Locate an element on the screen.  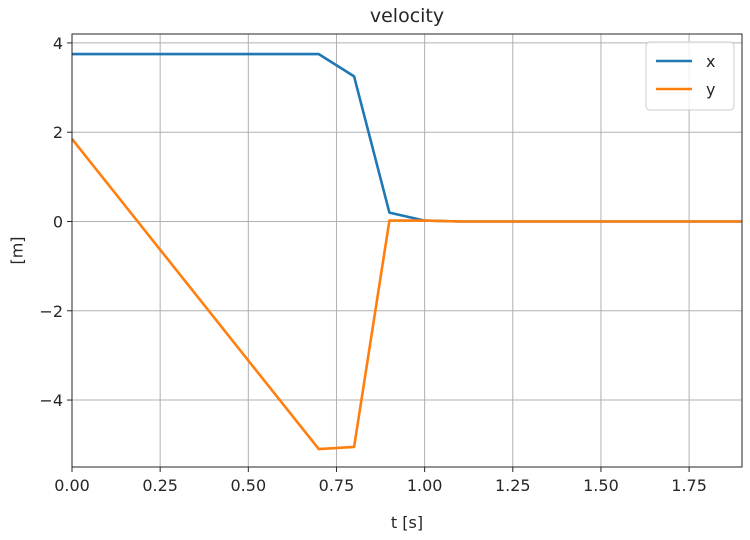
y-tick-label: −4 is located at coordinates (51, 400).